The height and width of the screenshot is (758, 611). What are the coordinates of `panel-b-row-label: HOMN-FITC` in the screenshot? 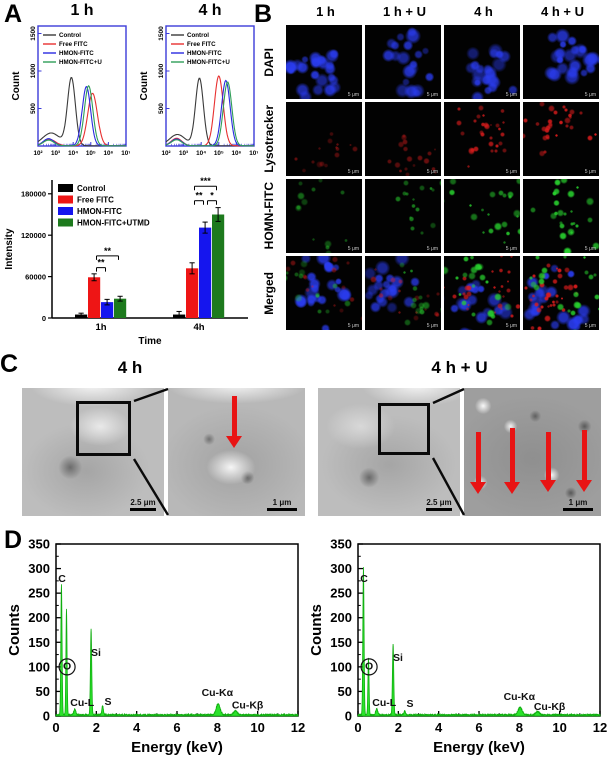 It's located at (269, 216).